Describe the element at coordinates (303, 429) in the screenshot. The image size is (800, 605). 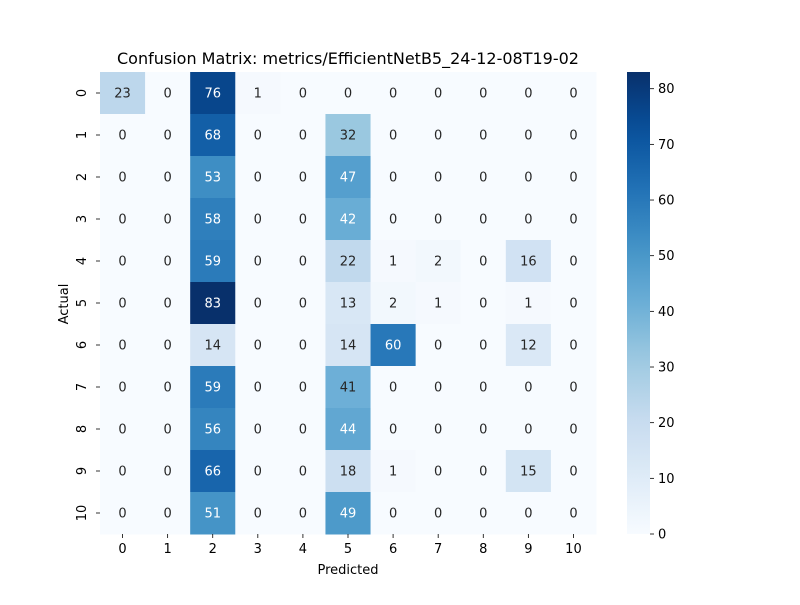
I see `heatmap-cell-r8-c4` at that location.